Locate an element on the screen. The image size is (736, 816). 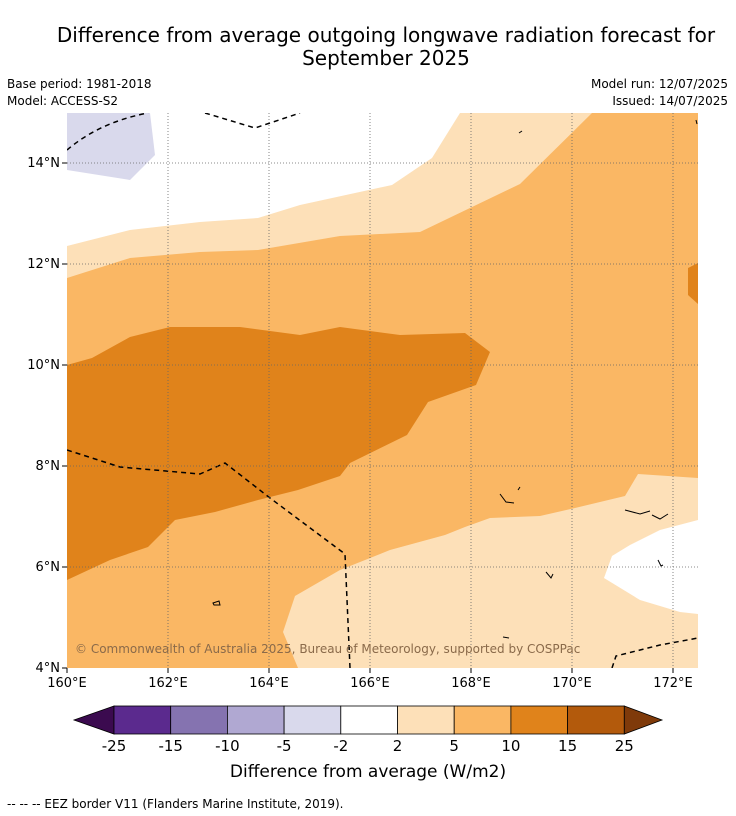
model-name: Model: ACCESS-S2 is located at coordinates (63, 101).